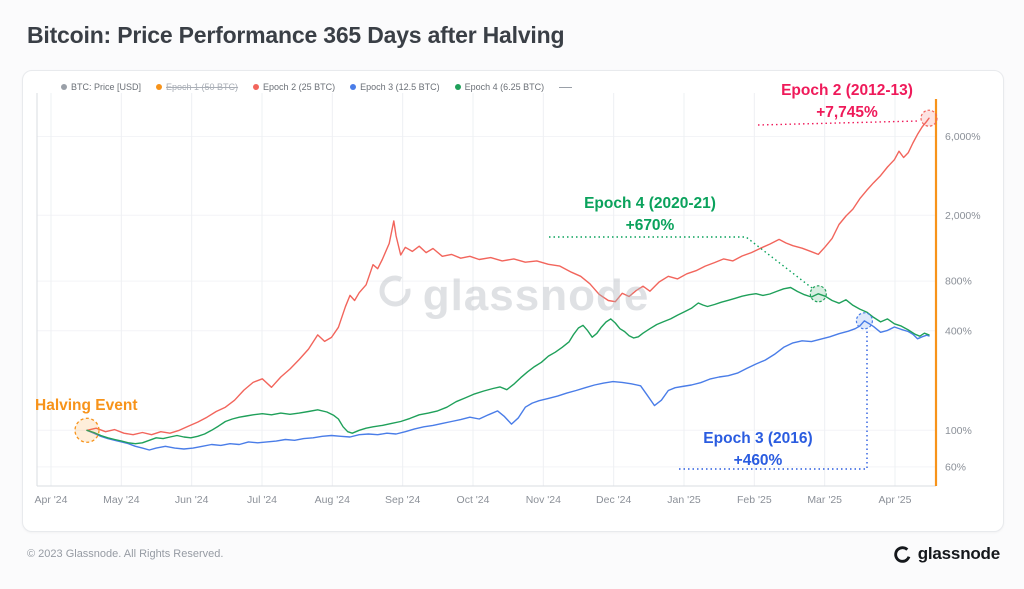 The width and height of the screenshot is (1024, 589). Describe the element at coordinates (262, 500) in the screenshot. I see `x-axis-label: Jul '24` at that location.